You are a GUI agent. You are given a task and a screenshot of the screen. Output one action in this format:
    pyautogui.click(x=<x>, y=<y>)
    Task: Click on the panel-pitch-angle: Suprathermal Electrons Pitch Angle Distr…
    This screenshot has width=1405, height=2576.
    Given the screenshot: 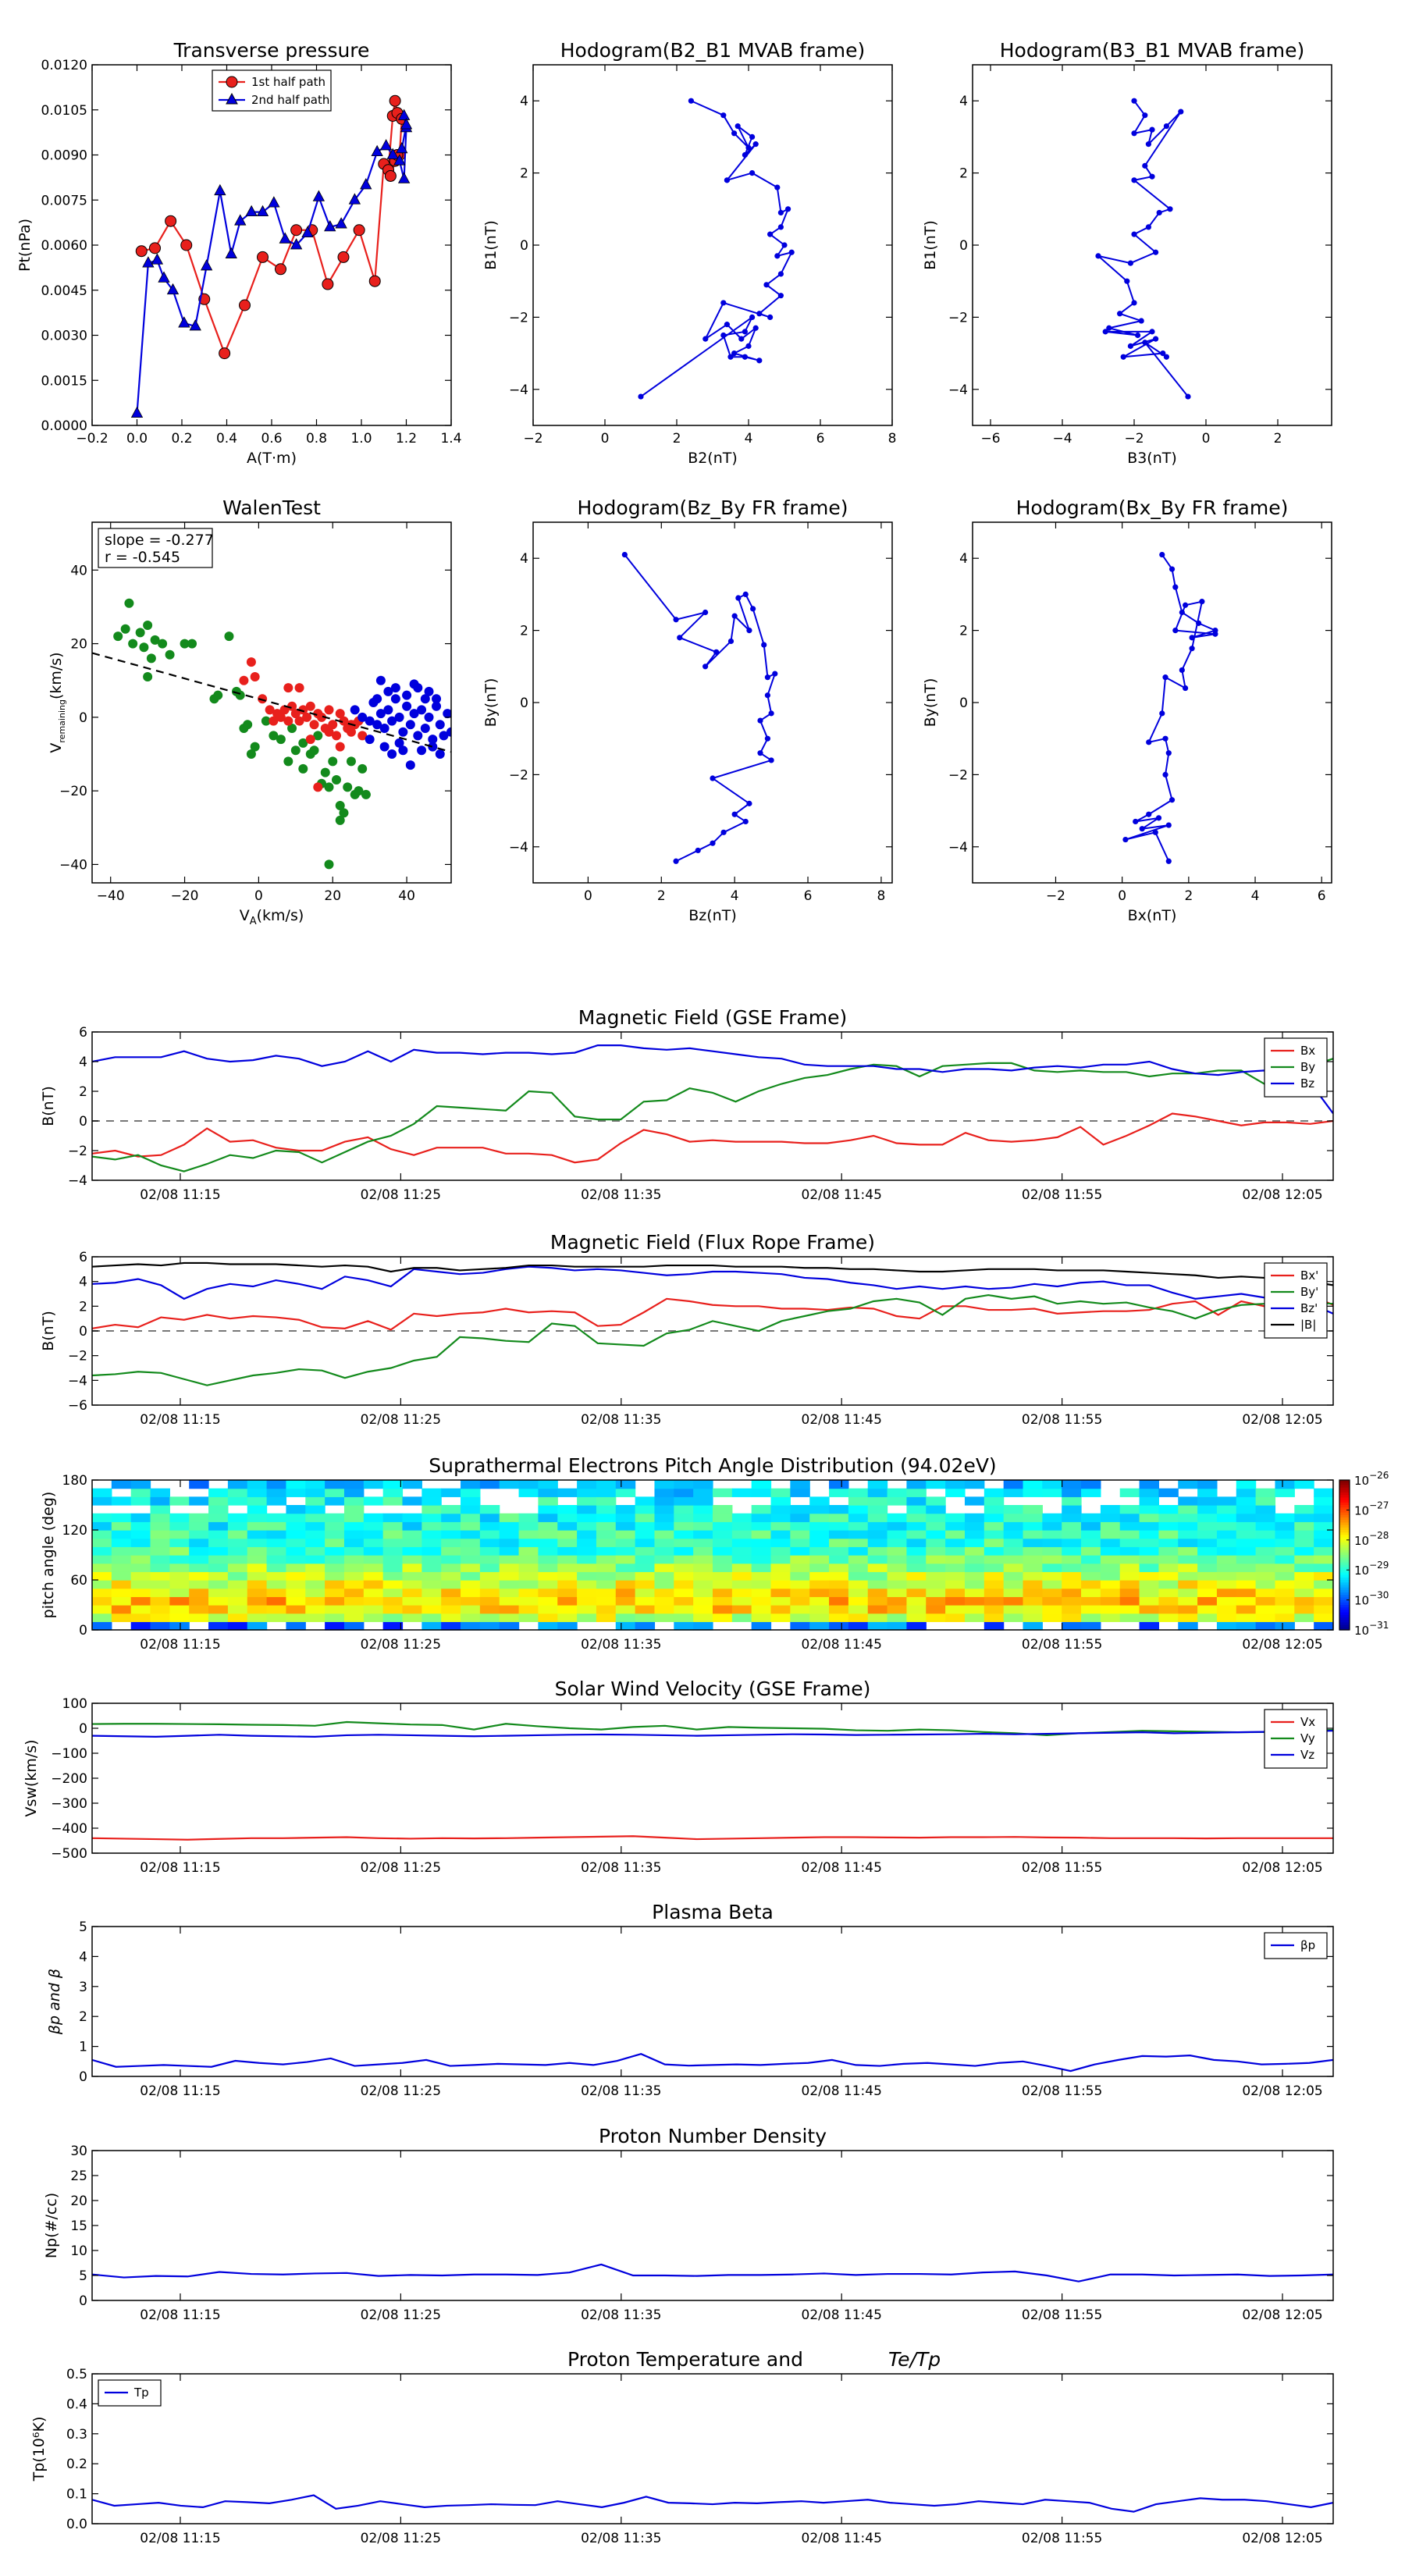 What is the action you would take?
    pyautogui.click(x=715, y=1553)
    